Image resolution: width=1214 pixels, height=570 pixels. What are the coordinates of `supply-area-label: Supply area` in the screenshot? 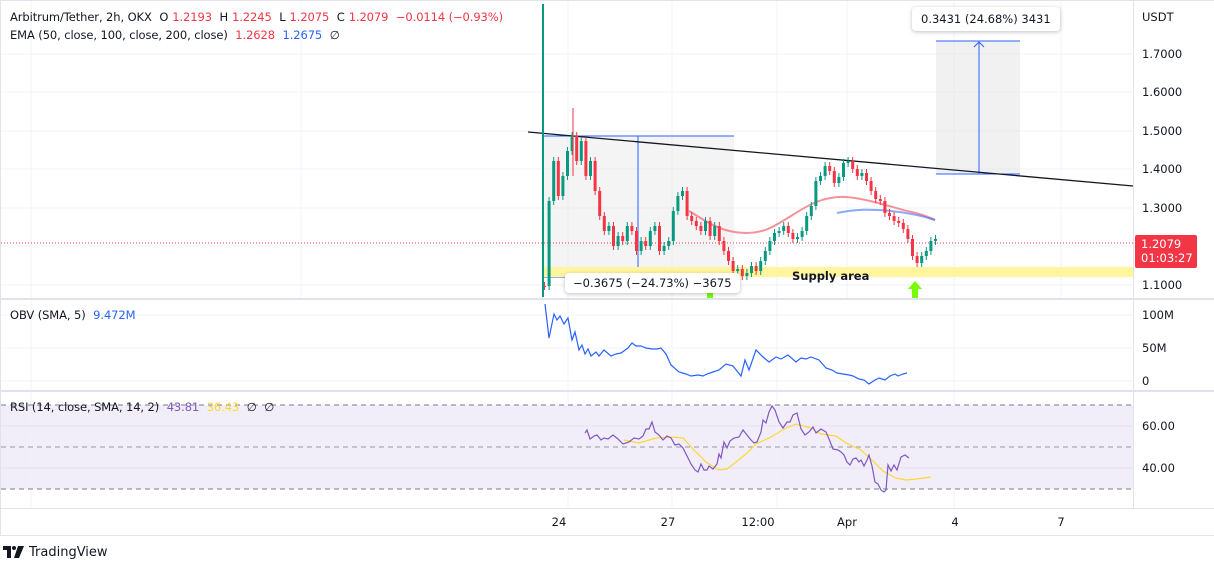 It's located at (831, 276).